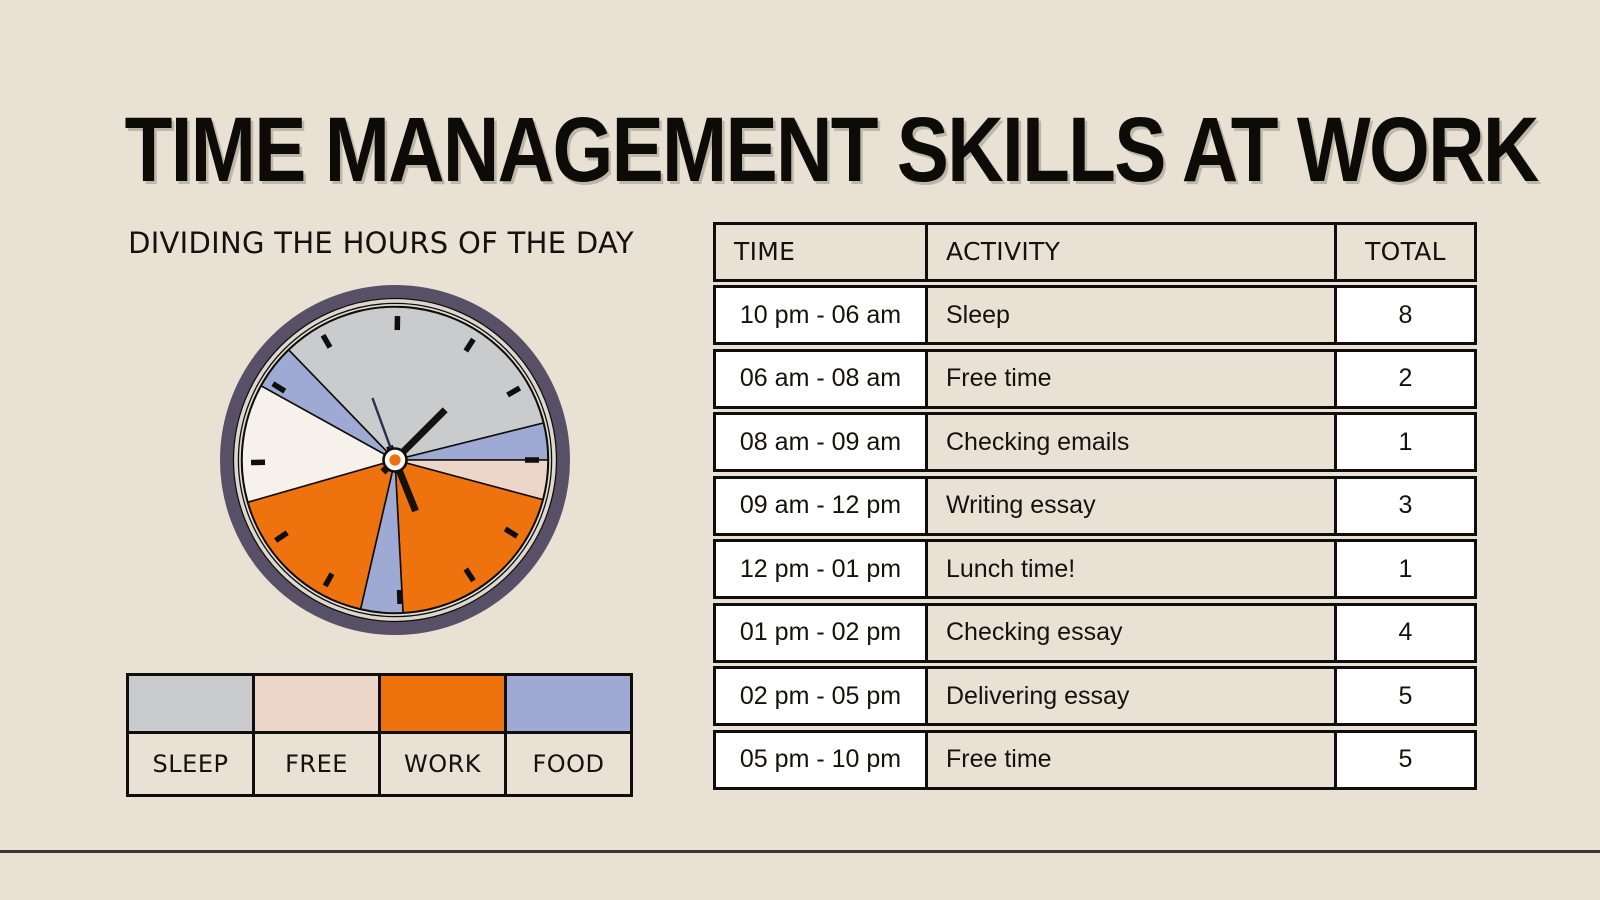 The image size is (1600, 900). I want to click on table-row: 09 am - 12 pm Writing essay 3, so click(1095, 505).